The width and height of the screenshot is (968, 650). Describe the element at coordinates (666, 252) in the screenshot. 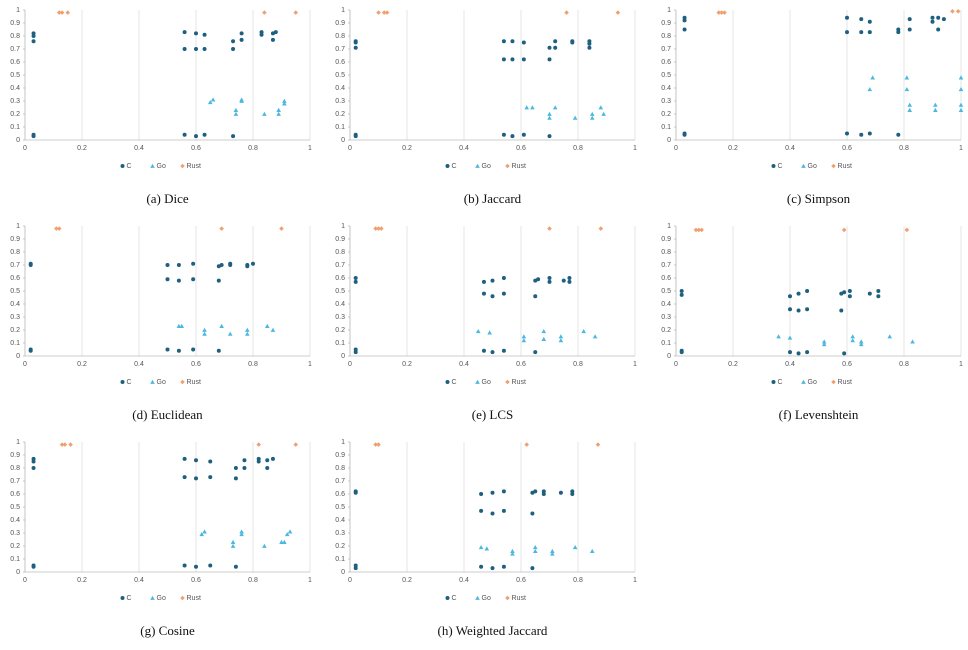

I see `y-tick-label: 0.8` at that location.